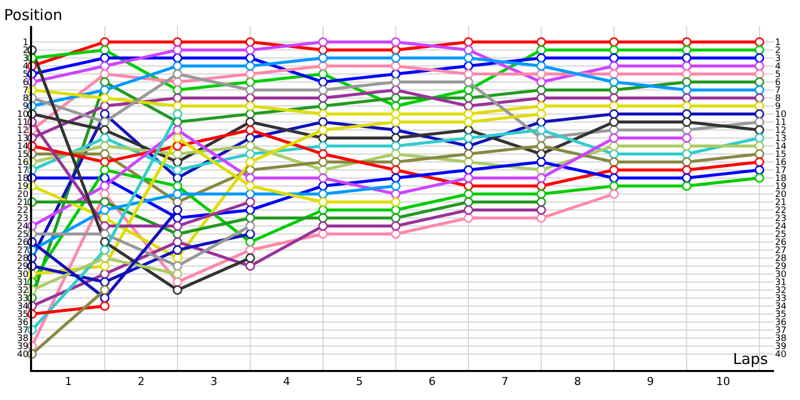 This screenshot has width=800, height=400. What do you see at coordinates (359, 381) in the screenshot?
I see `x-tick-label: 5` at bounding box center [359, 381].